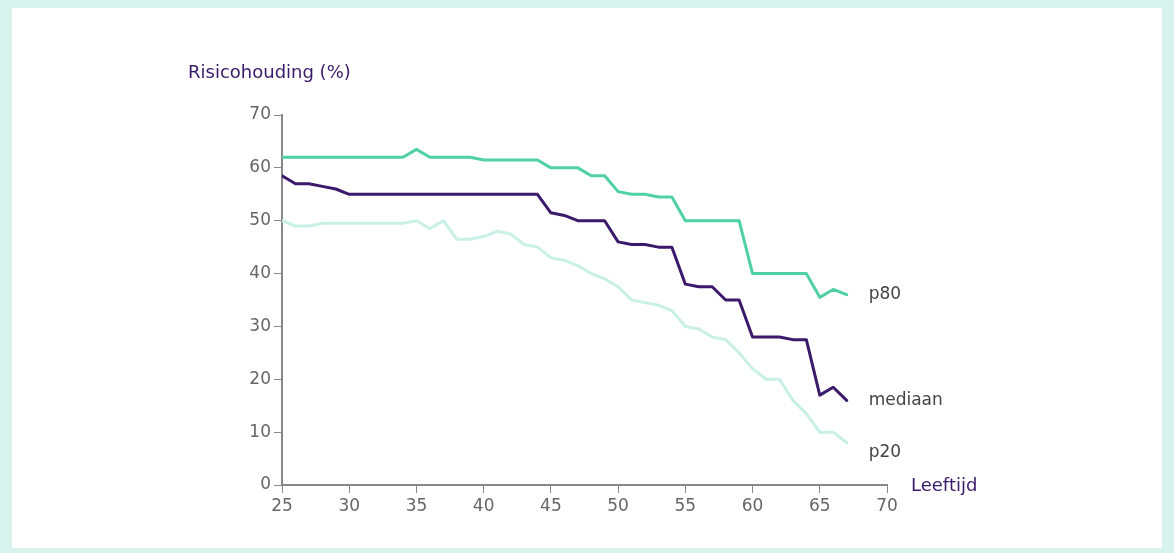  Describe the element at coordinates (260, 430) in the screenshot. I see `y-tick-label: 10` at that location.